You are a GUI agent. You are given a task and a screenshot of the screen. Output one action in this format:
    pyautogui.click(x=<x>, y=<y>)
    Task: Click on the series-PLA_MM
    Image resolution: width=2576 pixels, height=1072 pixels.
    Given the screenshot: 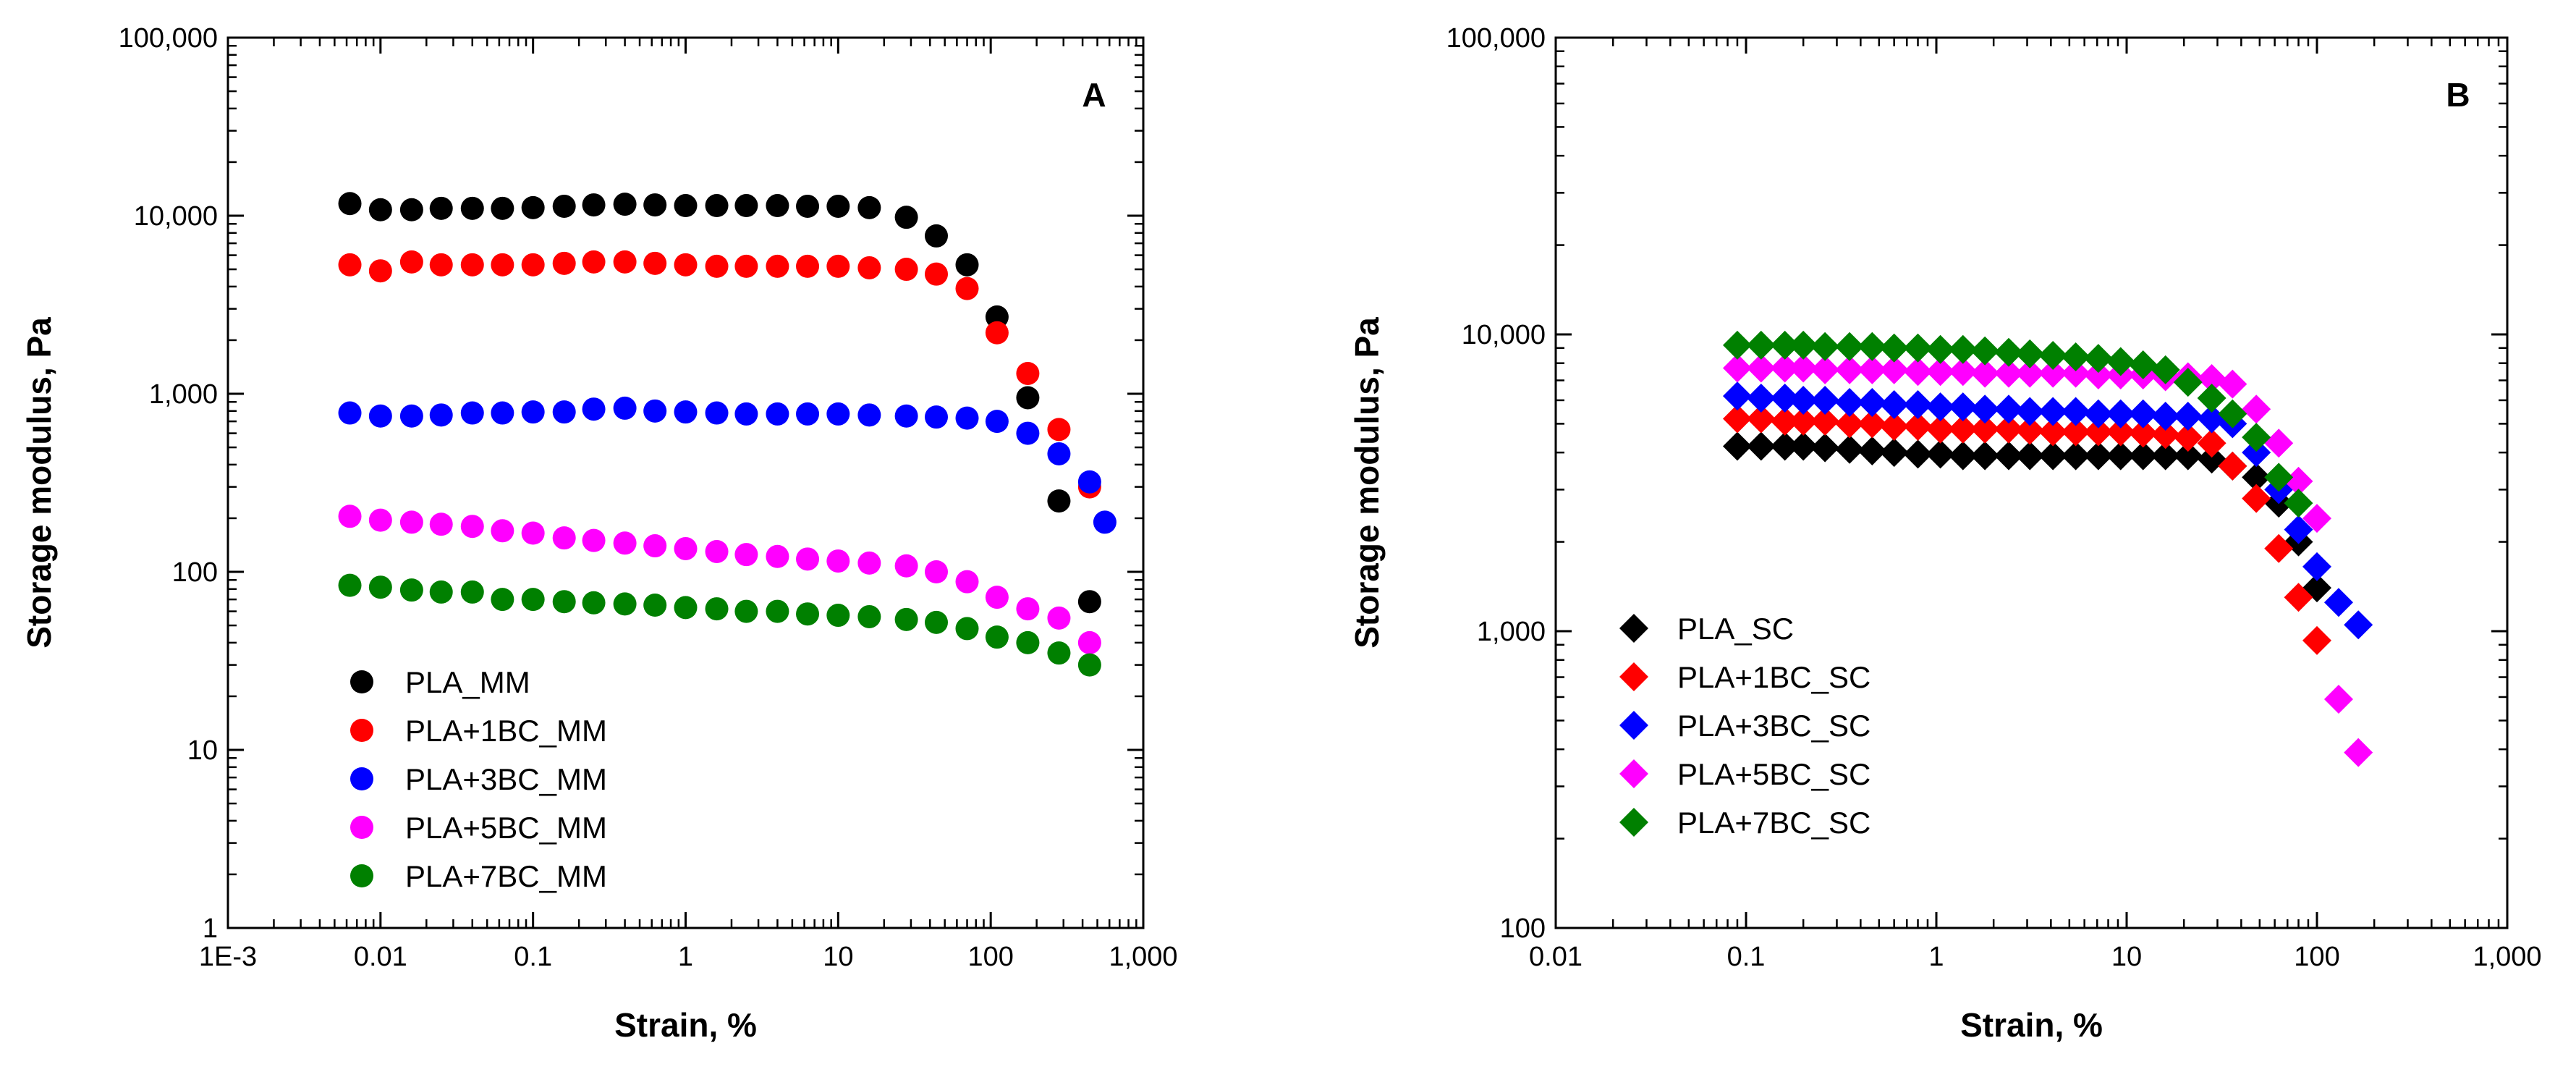 What is the action you would take?
    pyautogui.click(x=719, y=403)
    